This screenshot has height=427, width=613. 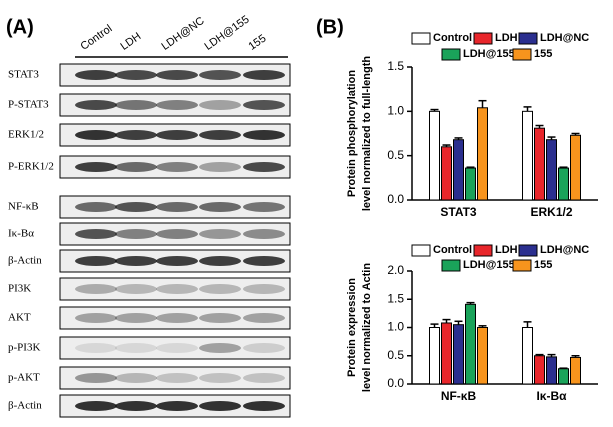 What do you see at coordinates (458, 212) in the screenshot?
I see `x-tick-label: STAT3` at bounding box center [458, 212].